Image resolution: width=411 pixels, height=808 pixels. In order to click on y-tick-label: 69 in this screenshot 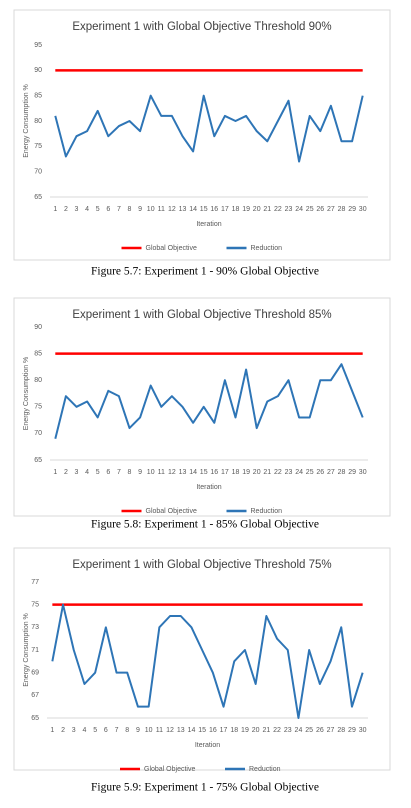, I will do `click(35, 673)`.